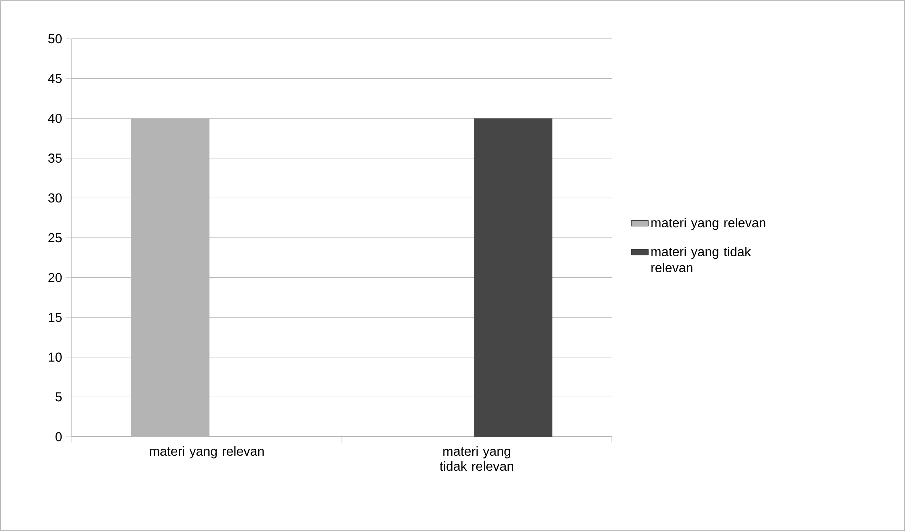 The width and height of the screenshot is (906, 532). Describe the element at coordinates (59, 437) in the screenshot. I see `y-tick-label: 0` at that location.